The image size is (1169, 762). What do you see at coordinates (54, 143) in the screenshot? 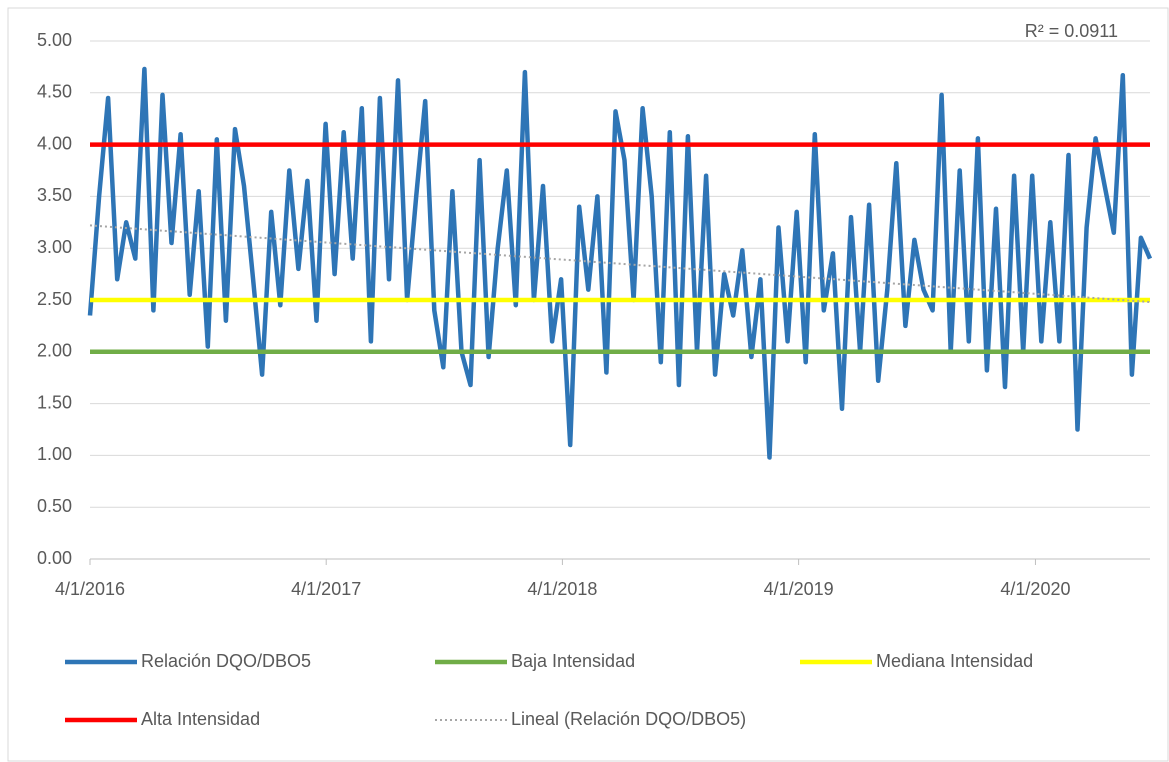
I see `y-tick-label: 4.00` at bounding box center [54, 143].